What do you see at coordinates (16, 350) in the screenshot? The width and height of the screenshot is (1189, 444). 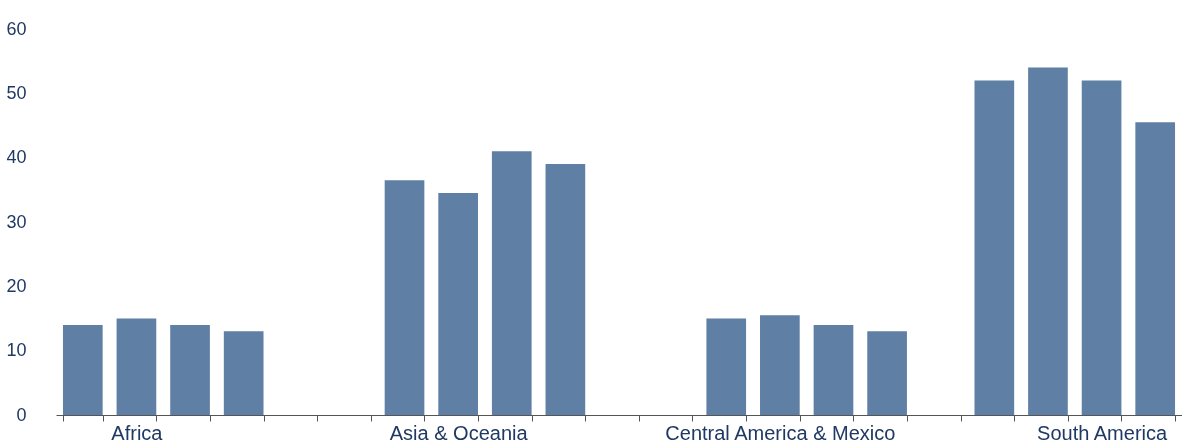 I see `y-tick-label: 10` at bounding box center [16, 350].